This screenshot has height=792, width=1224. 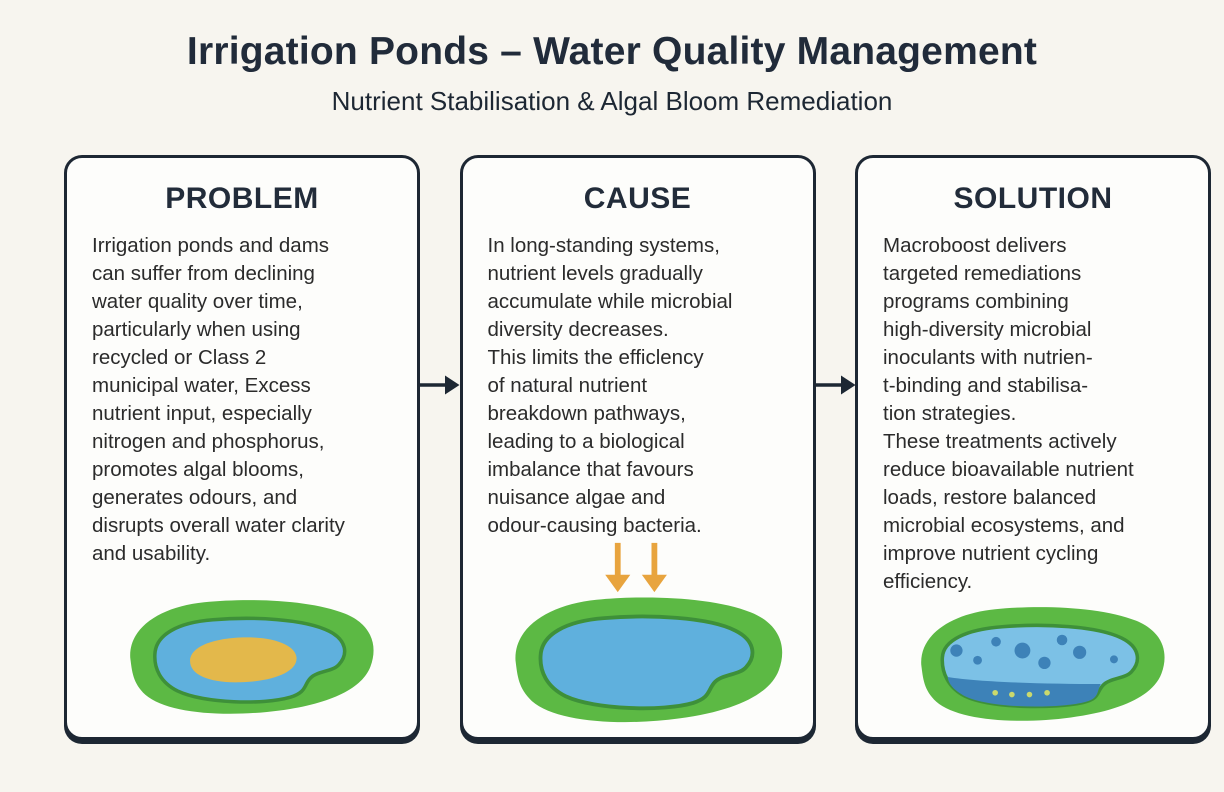 I want to click on pond-with-nutrient-inflow-illustration, so click(x=638, y=635).